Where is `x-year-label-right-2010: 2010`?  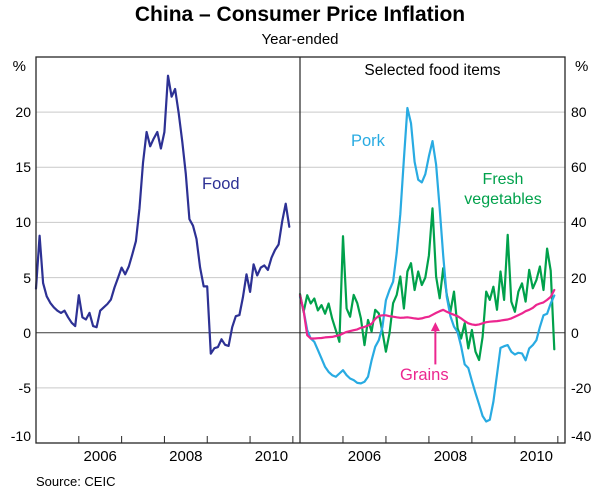 x-year-label-right-2010: 2010 is located at coordinates (536, 456).